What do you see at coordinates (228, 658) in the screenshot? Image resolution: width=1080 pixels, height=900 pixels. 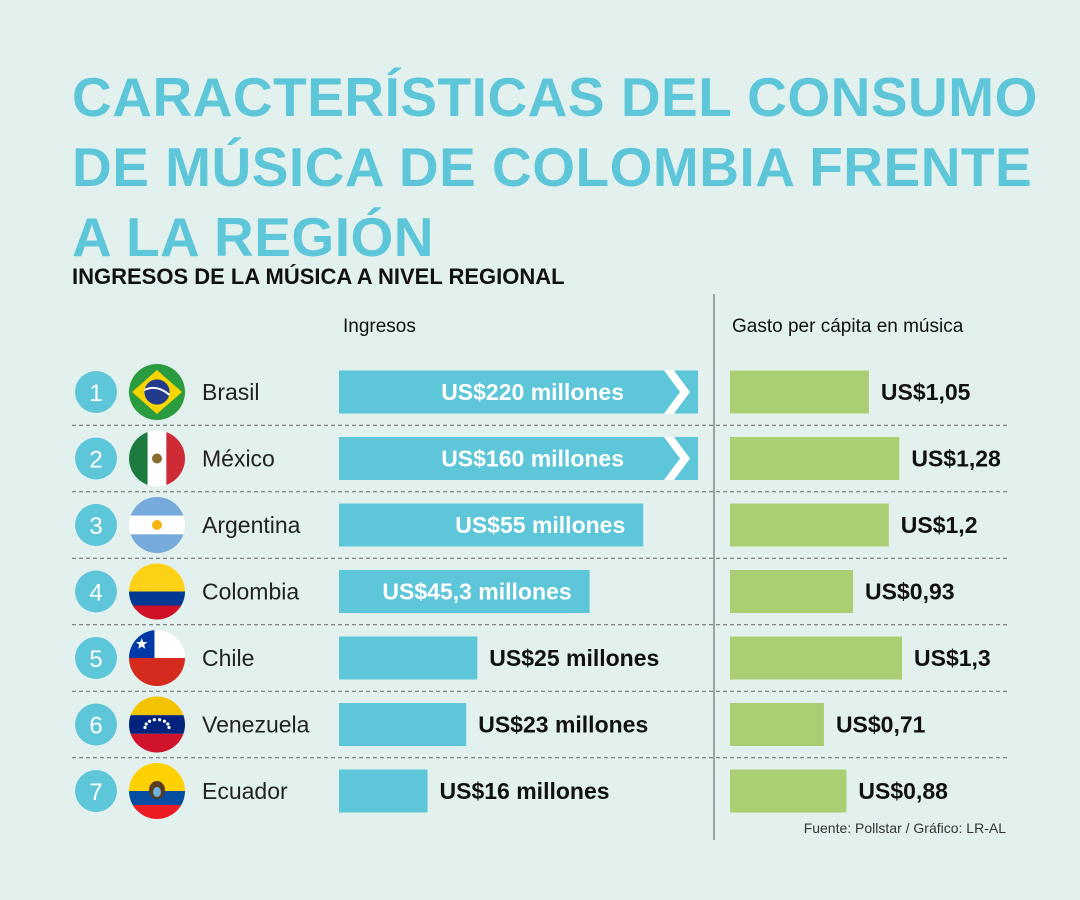 I see `country-label: Chile` at bounding box center [228, 658].